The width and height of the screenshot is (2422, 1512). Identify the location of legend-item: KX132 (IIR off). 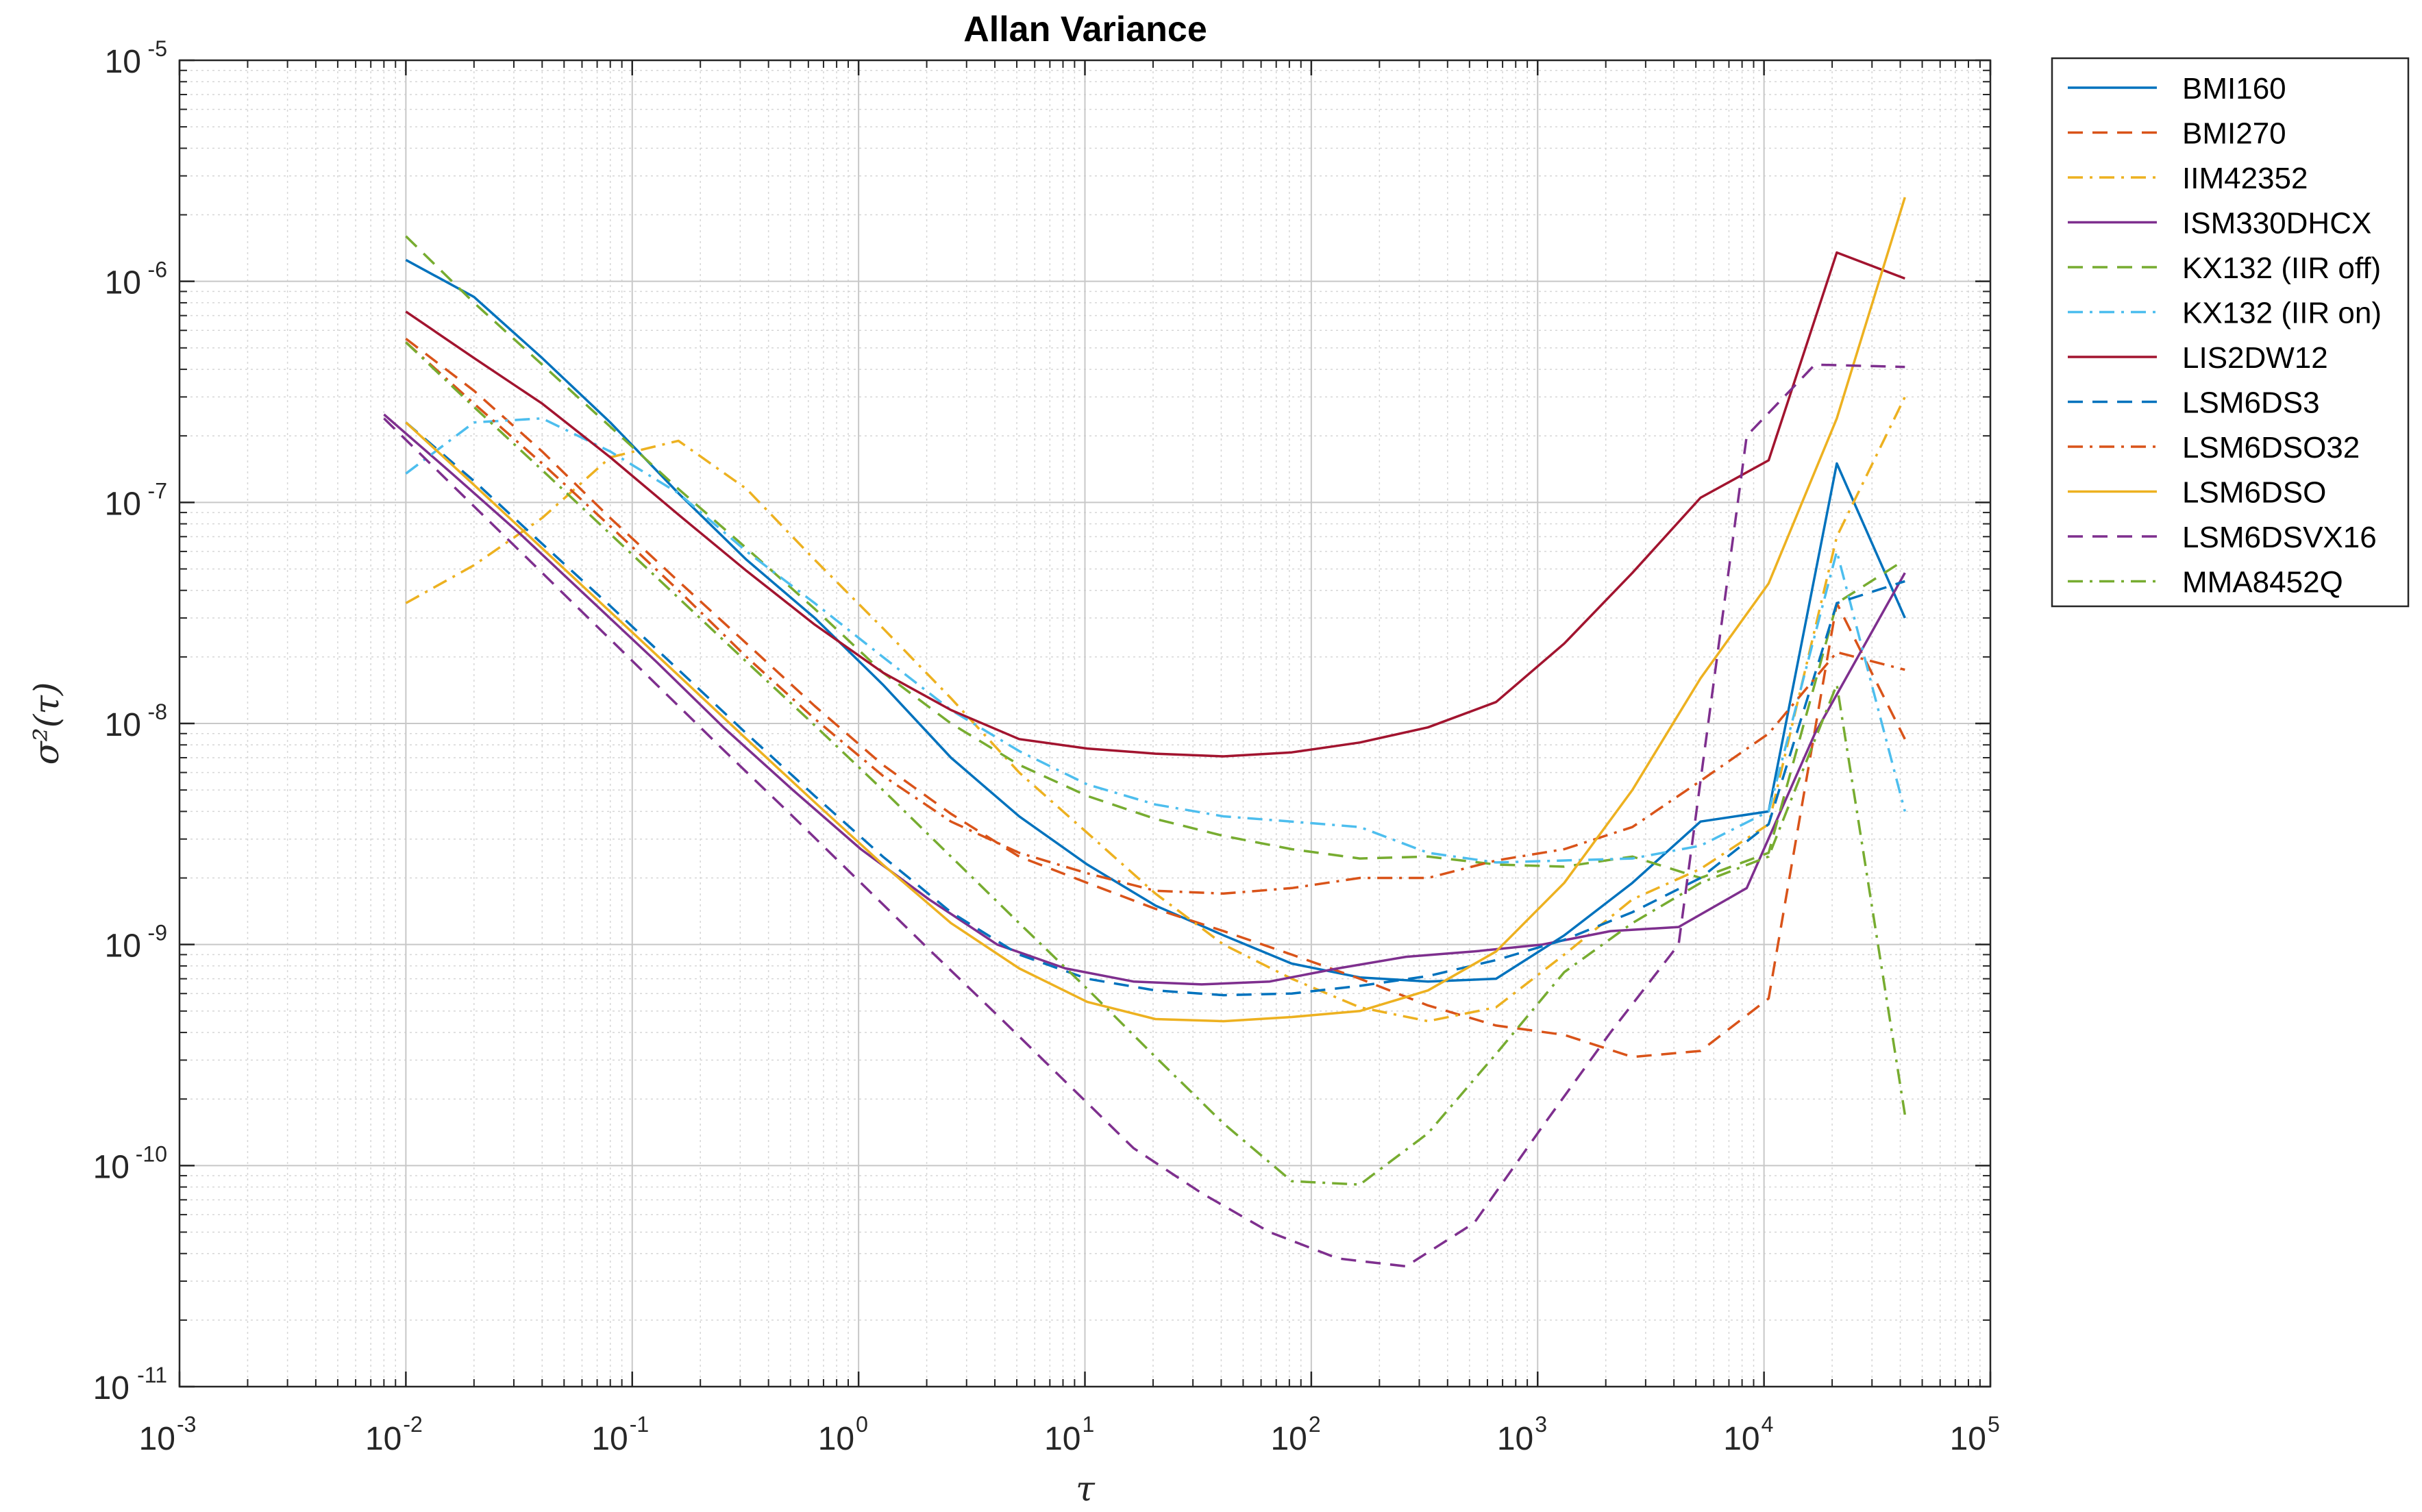
(2225, 268).